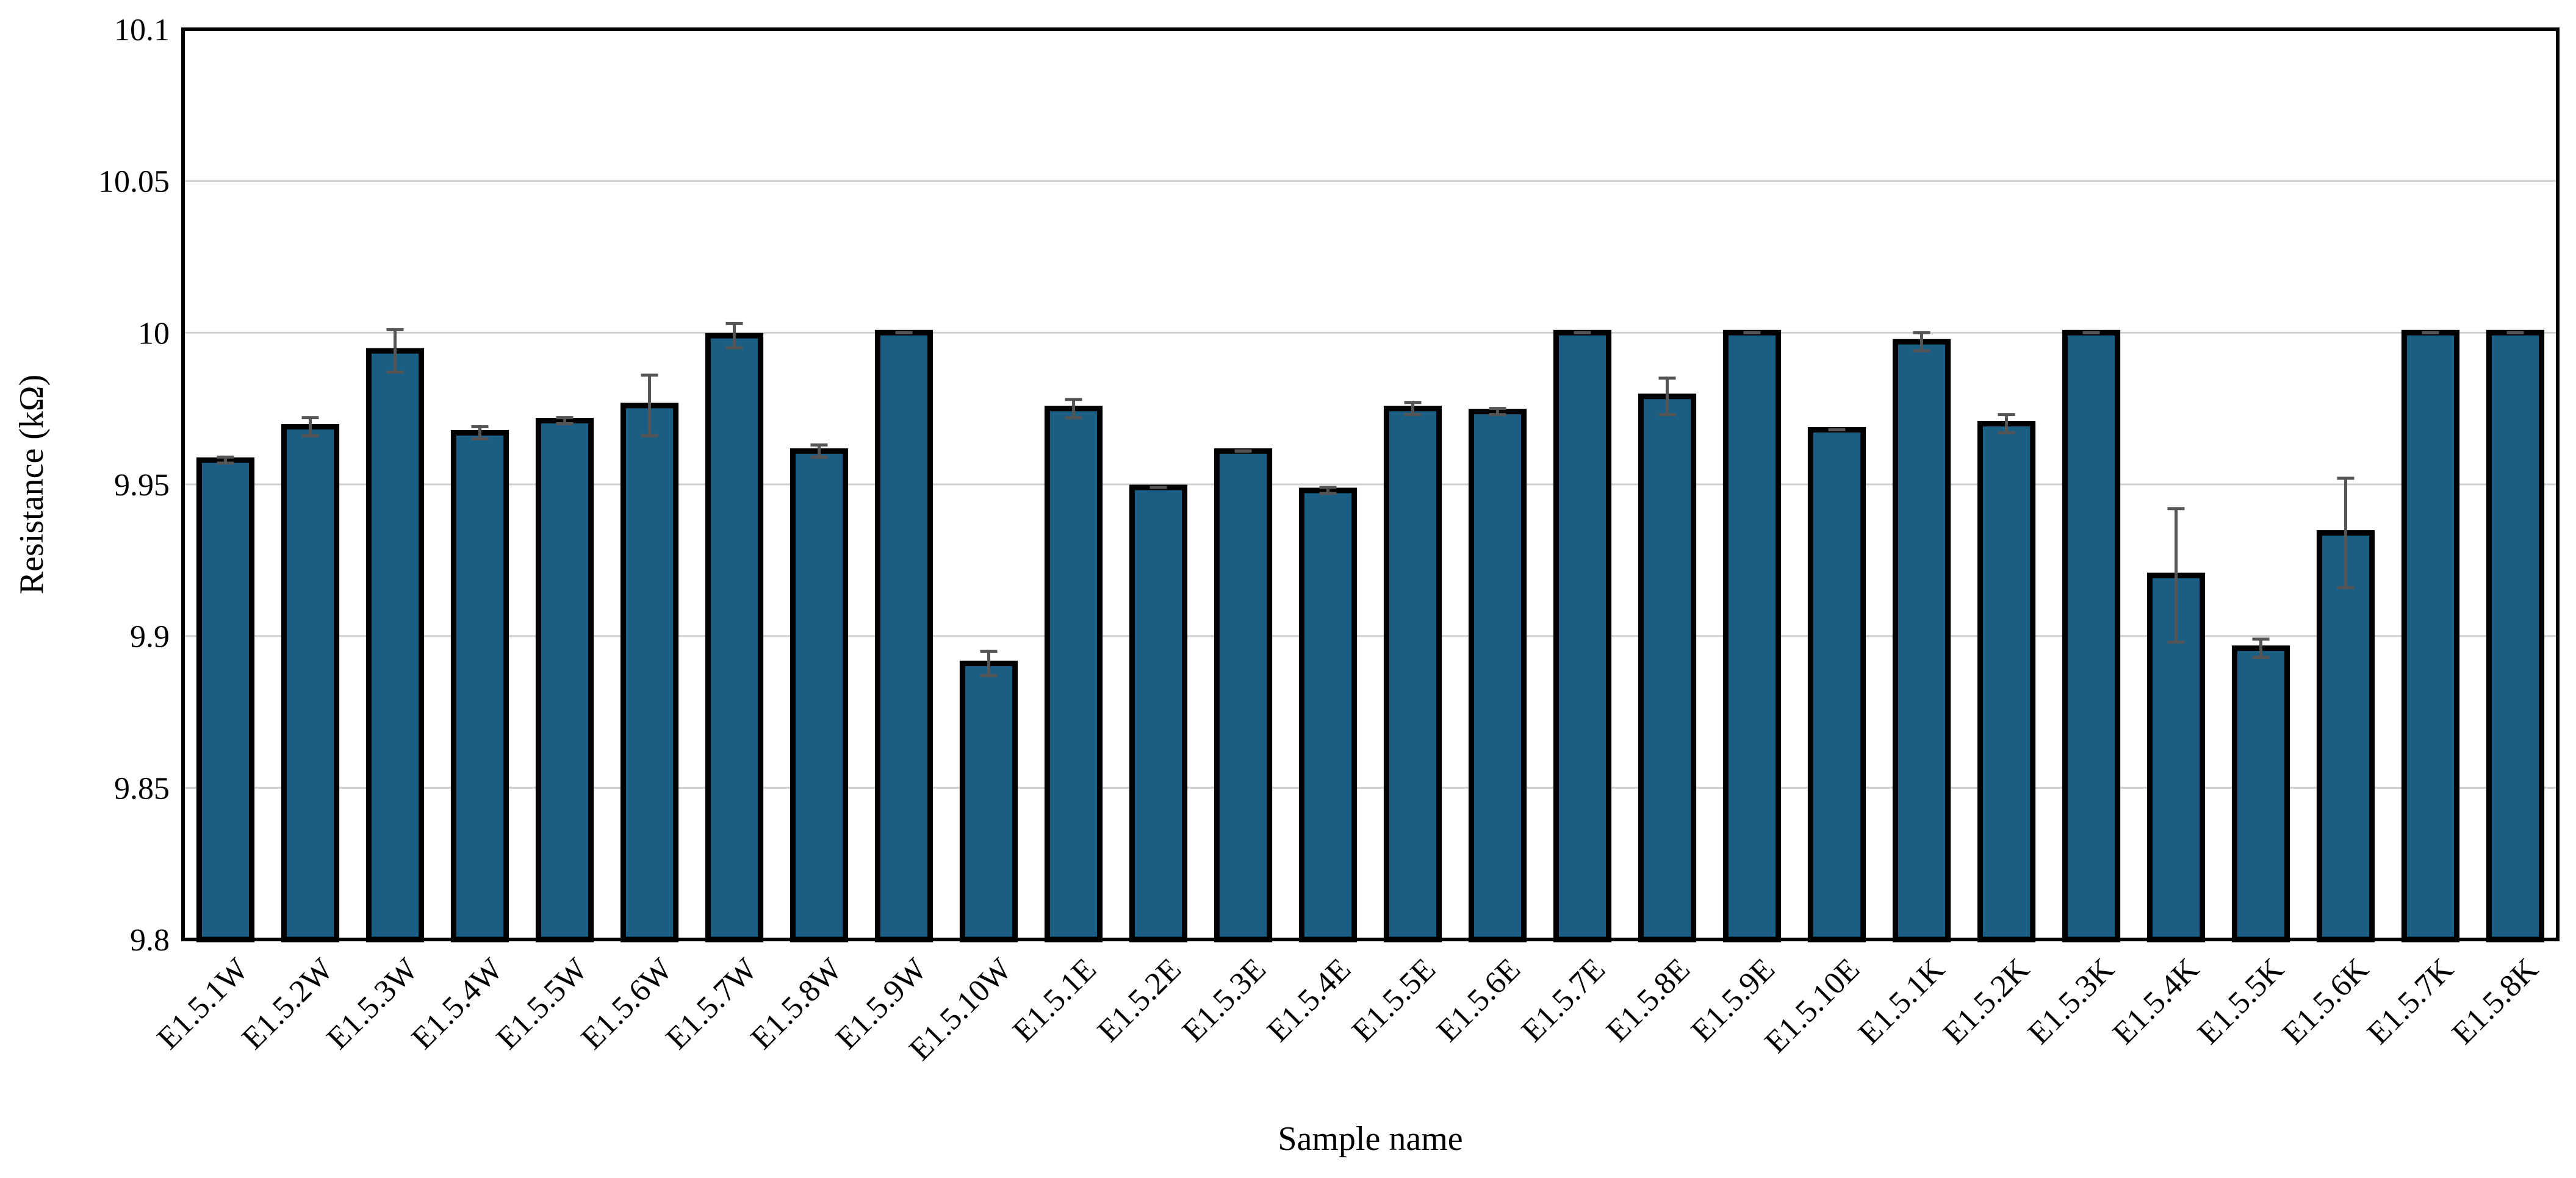 The width and height of the screenshot is (2576, 1178). Describe the element at coordinates (2345, 736) in the screenshot. I see `bar-E1.5.6K` at that location.